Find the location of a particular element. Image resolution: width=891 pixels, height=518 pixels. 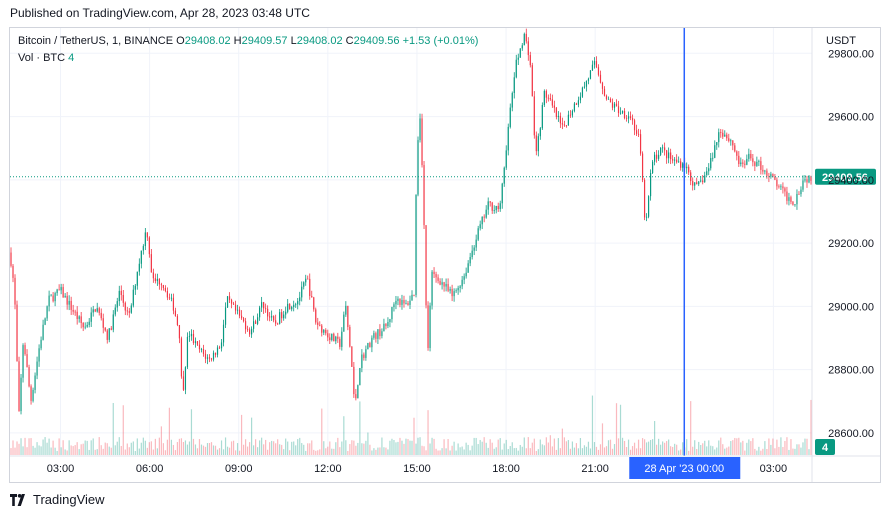

y-tick-label: 29000.00 is located at coordinates (851, 307).